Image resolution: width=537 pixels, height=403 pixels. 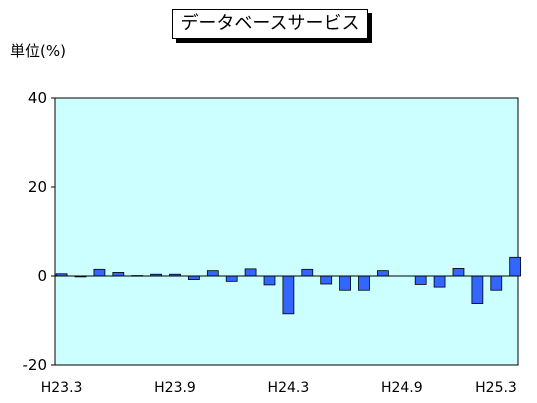 I want to click on y-axis-unit-label: 単位(%), so click(x=38, y=51).